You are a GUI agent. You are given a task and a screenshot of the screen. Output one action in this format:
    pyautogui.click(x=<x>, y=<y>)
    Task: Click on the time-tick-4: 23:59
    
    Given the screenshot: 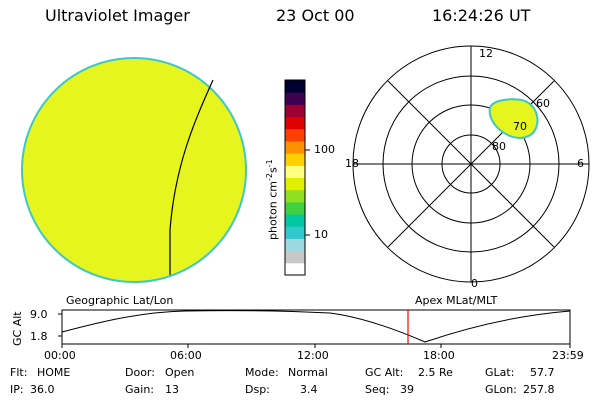 What is the action you would take?
    pyautogui.click(x=568, y=355)
    